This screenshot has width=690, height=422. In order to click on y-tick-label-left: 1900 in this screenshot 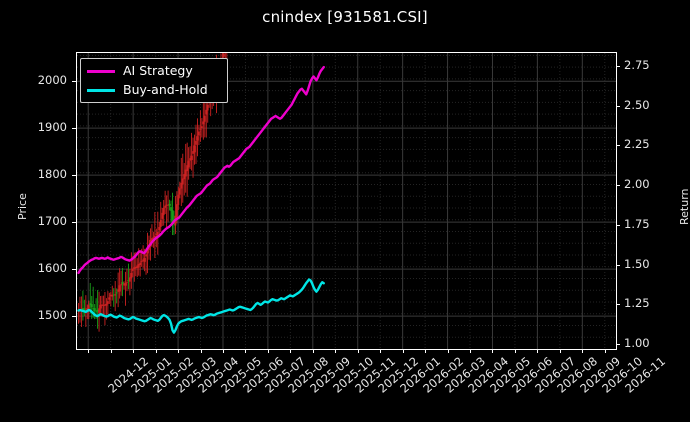, I will do `click(52, 127)`.